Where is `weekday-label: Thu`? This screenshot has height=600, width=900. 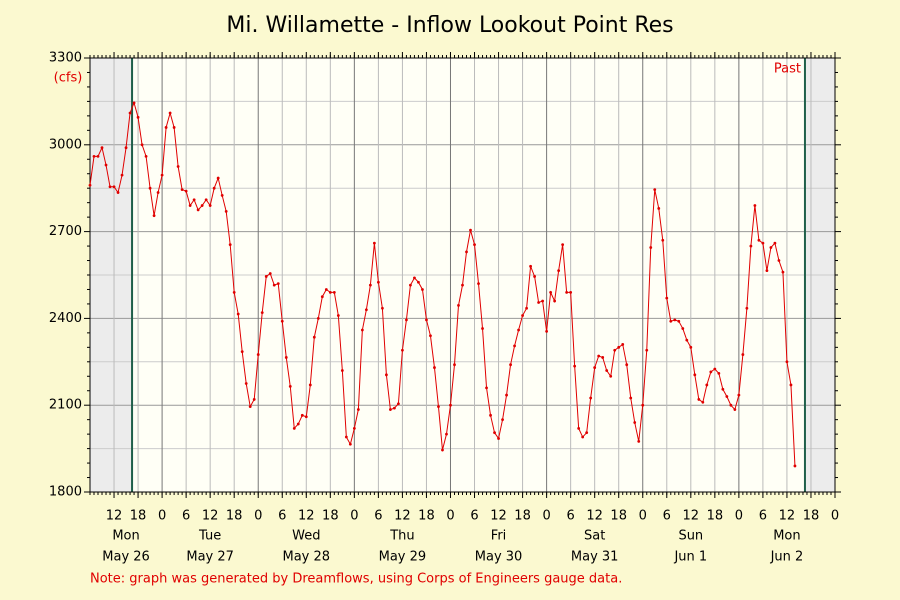
weekday-label: Thu is located at coordinates (401, 536).